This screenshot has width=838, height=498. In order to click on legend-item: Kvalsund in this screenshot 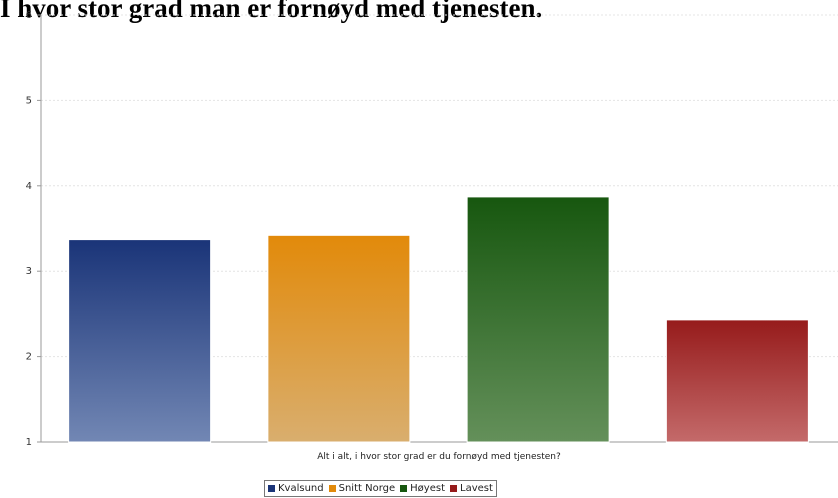, I will do `click(296, 488)`.